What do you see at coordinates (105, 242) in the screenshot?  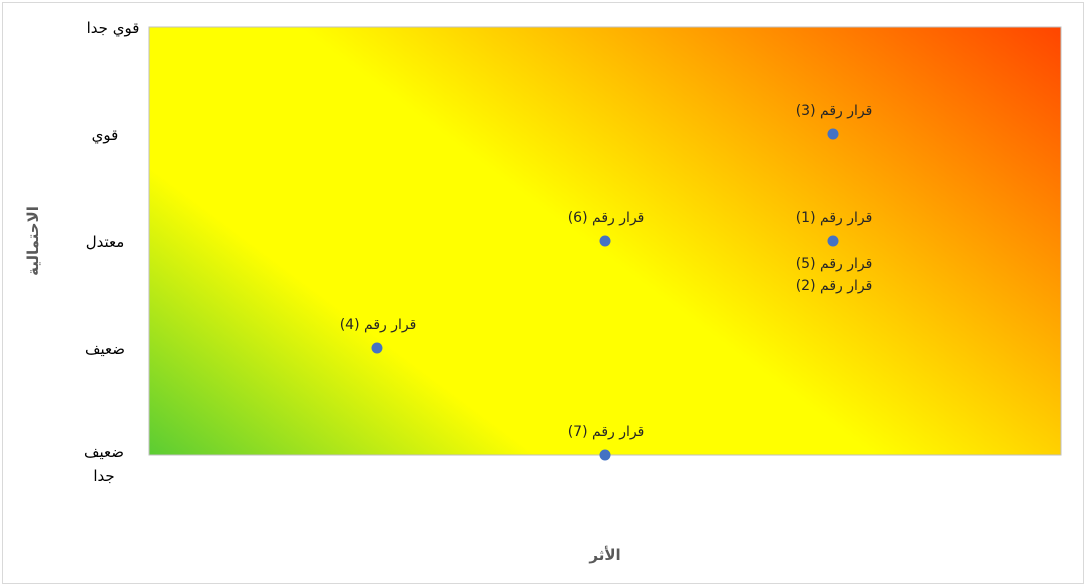 I see `y-tick-label: معتدل` at bounding box center [105, 242].